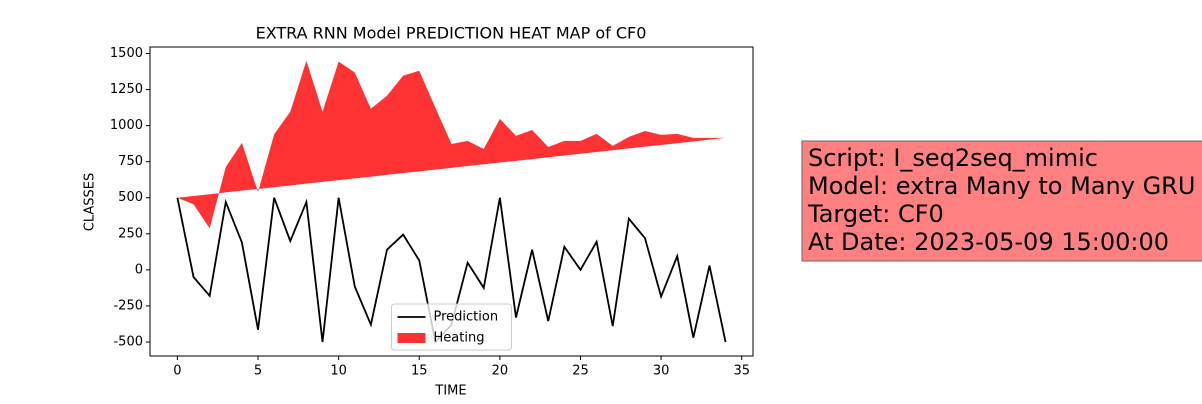 Image resolution: width=1202 pixels, height=404 pixels. Describe the element at coordinates (450, 391) in the screenshot. I see `x-axis-label: TIME` at that location.